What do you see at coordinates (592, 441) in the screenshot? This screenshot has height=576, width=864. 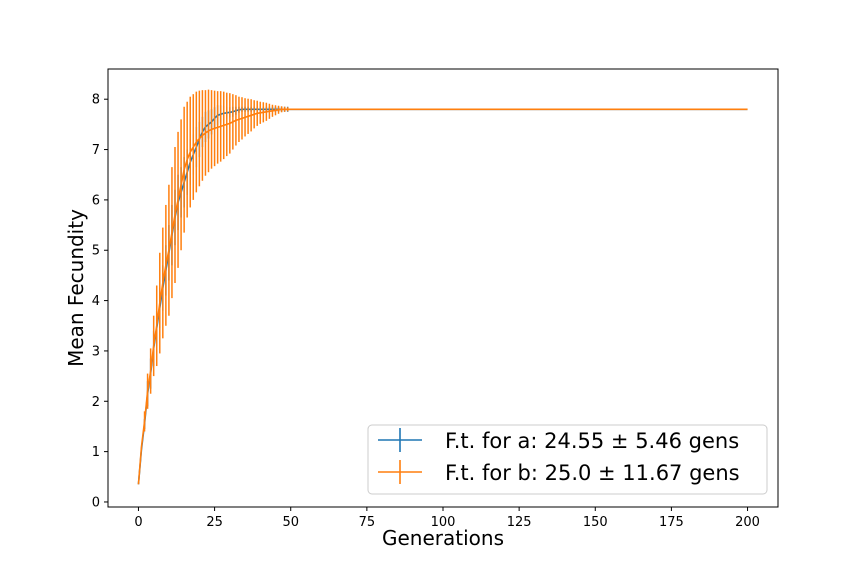 I see `legend-label-a: F.t. for a: 24.55 ± 5.46 gens` at bounding box center [592, 441].